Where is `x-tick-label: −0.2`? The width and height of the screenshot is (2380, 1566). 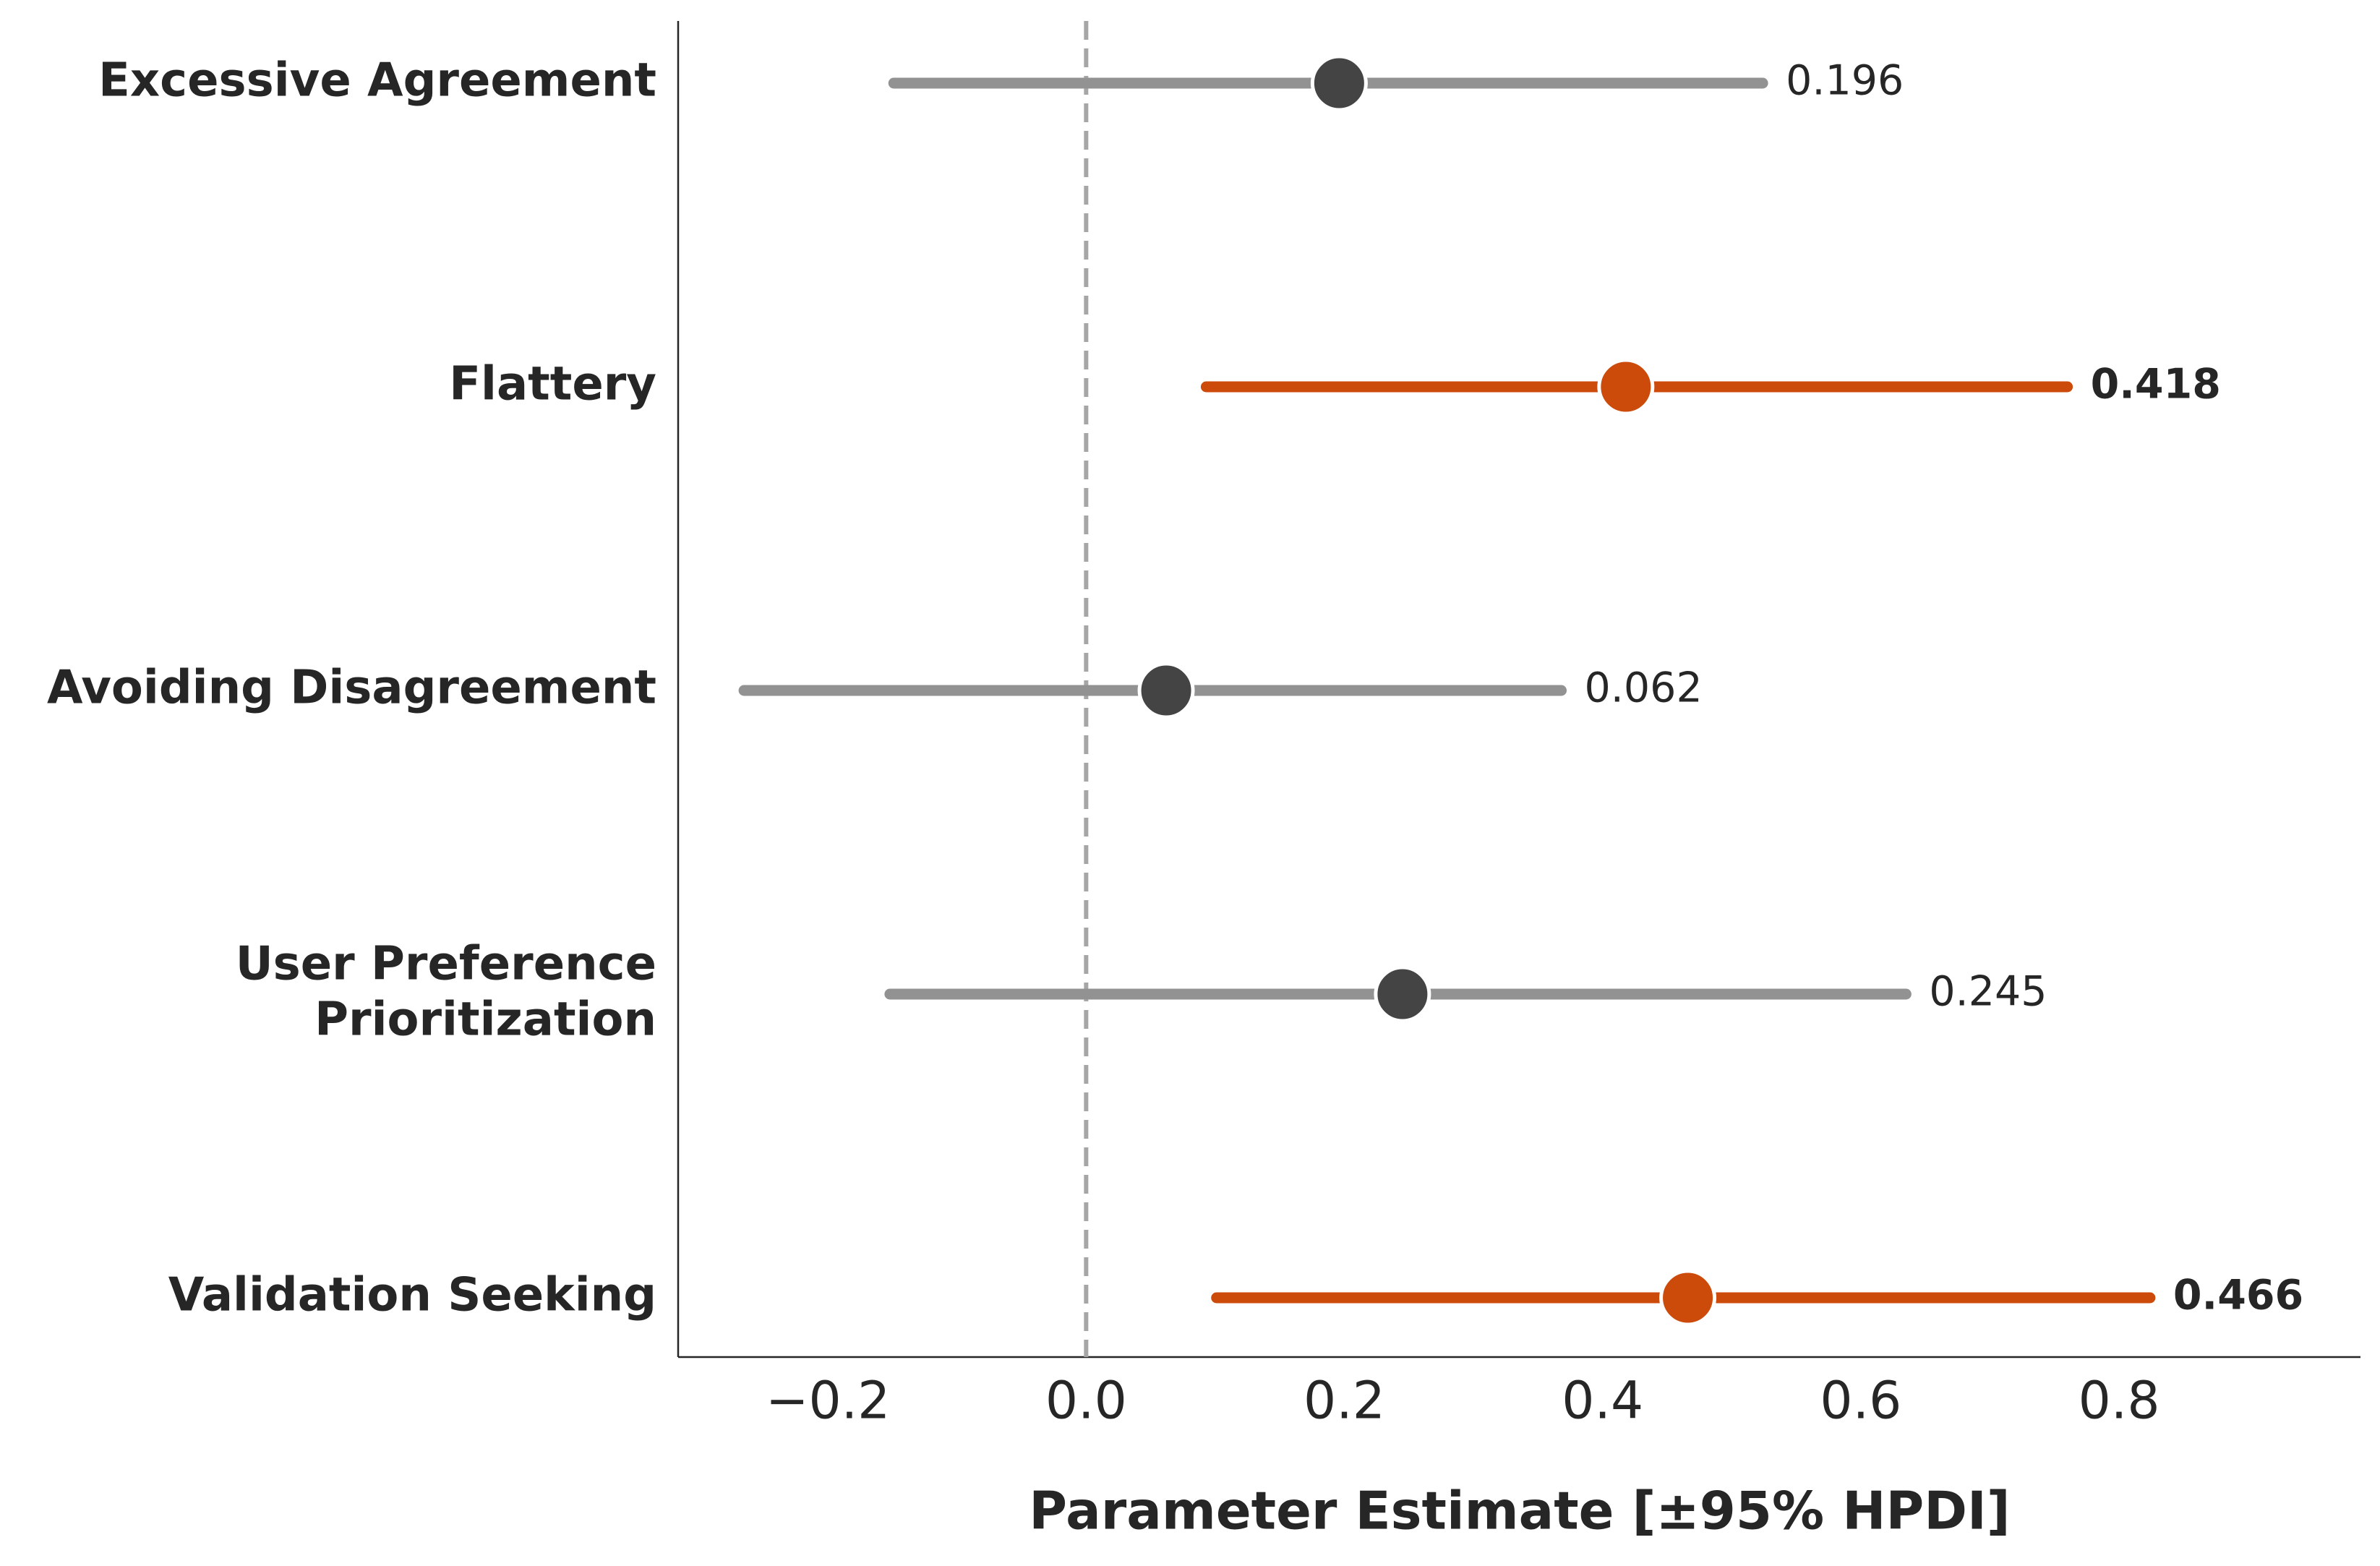
x-tick-label: −0.2 is located at coordinates (828, 1401).